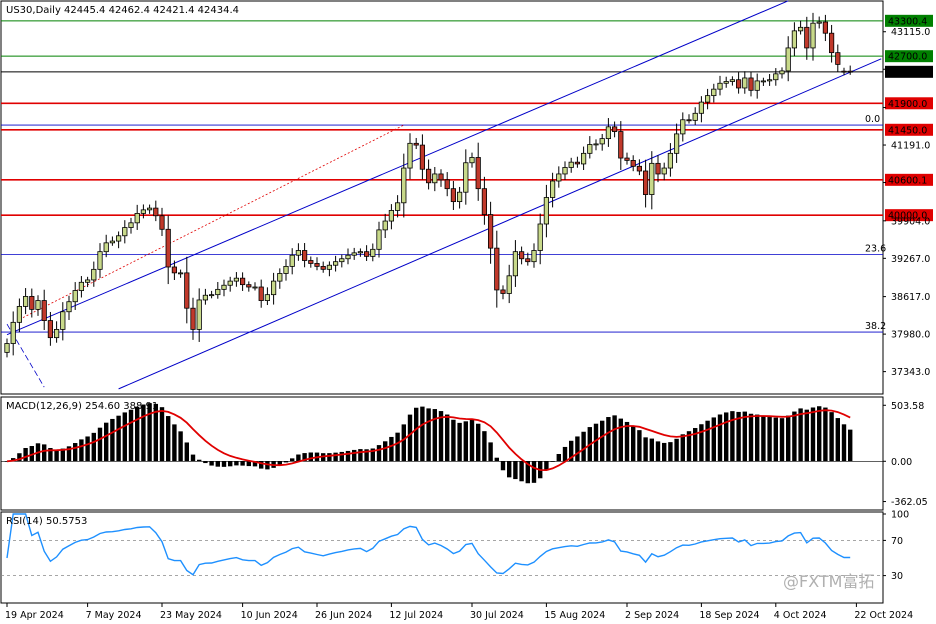 This screenshot has width=936, height=624. Describe the element at coordinates (46, 521) in the screenshot. I see `rsi-header-info: RSI(14) 50.5753` at that location.